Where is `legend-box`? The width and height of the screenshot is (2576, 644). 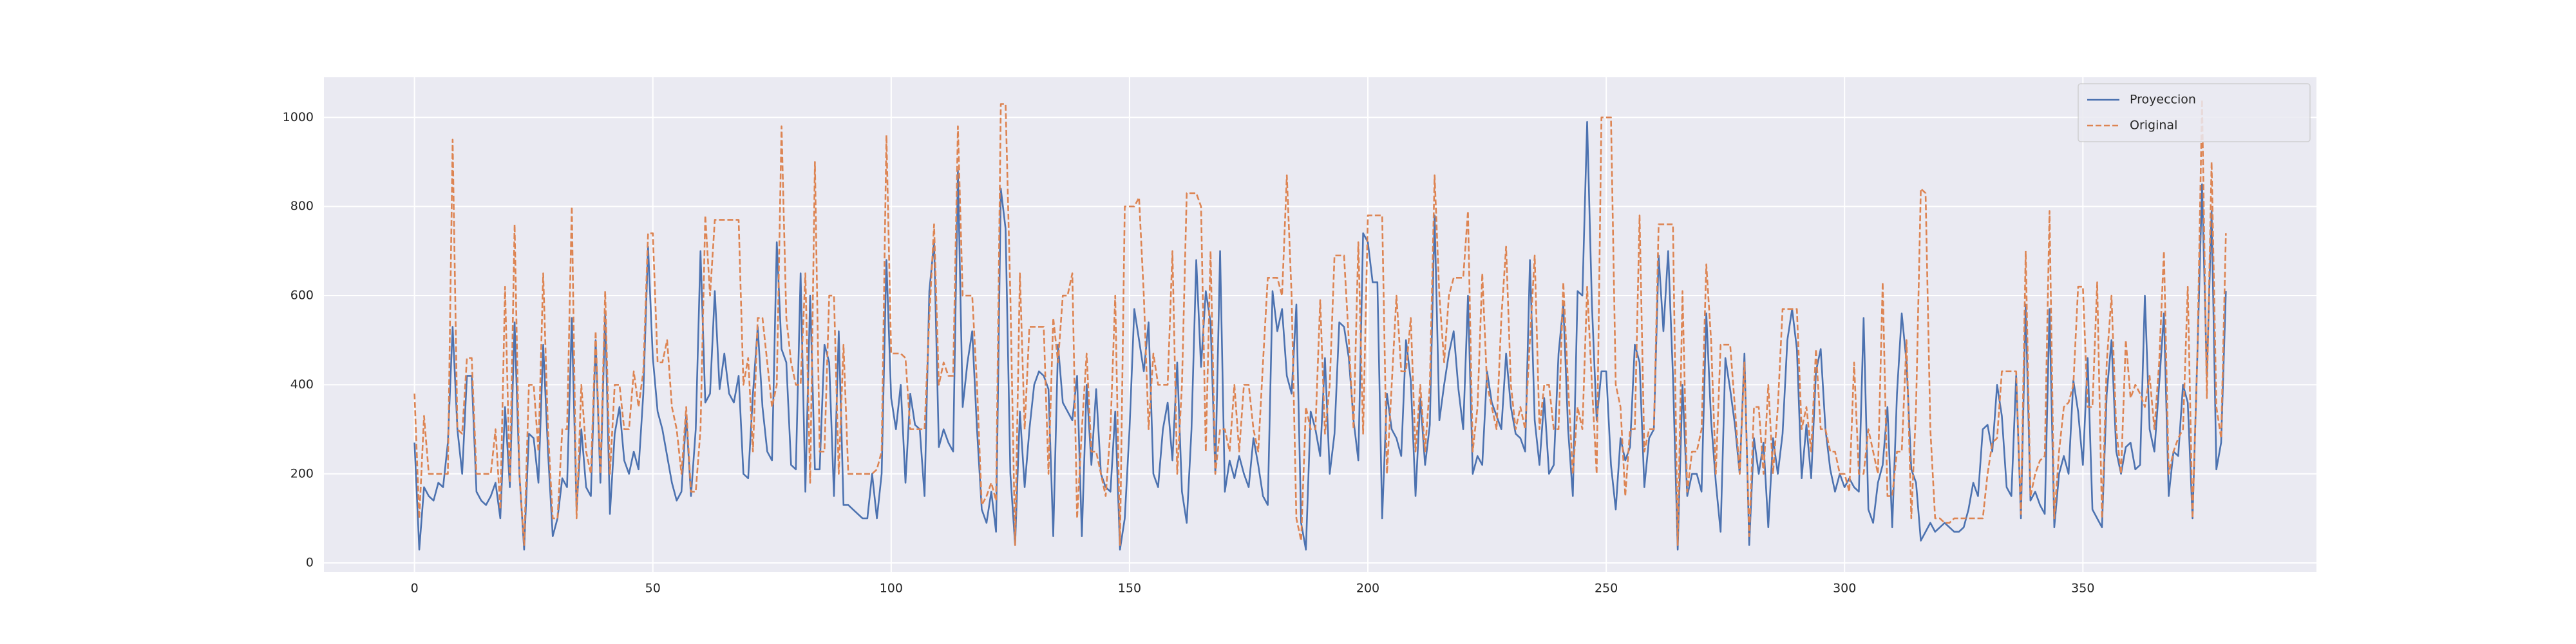 legend-box is located at coordinates (2194, 112).